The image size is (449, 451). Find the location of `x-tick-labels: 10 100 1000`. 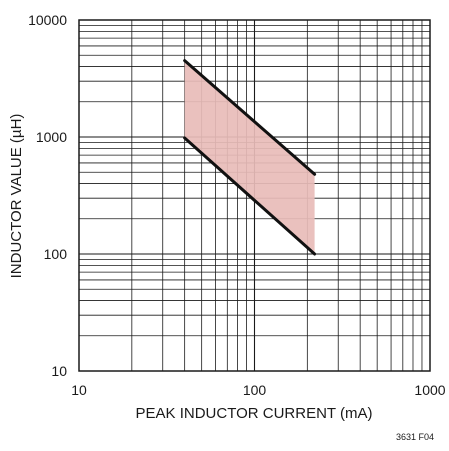

x-tick-labels: 10 100 1000 is located at coordinates (258, 390).